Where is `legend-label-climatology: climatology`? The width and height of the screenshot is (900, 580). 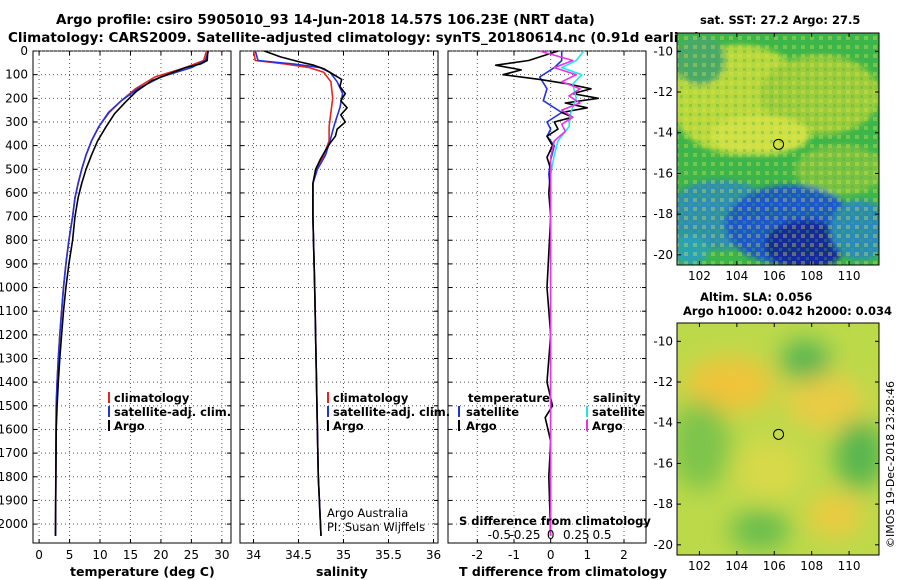 legend-label-climatology: climatology is located at coordinates (152, 398).